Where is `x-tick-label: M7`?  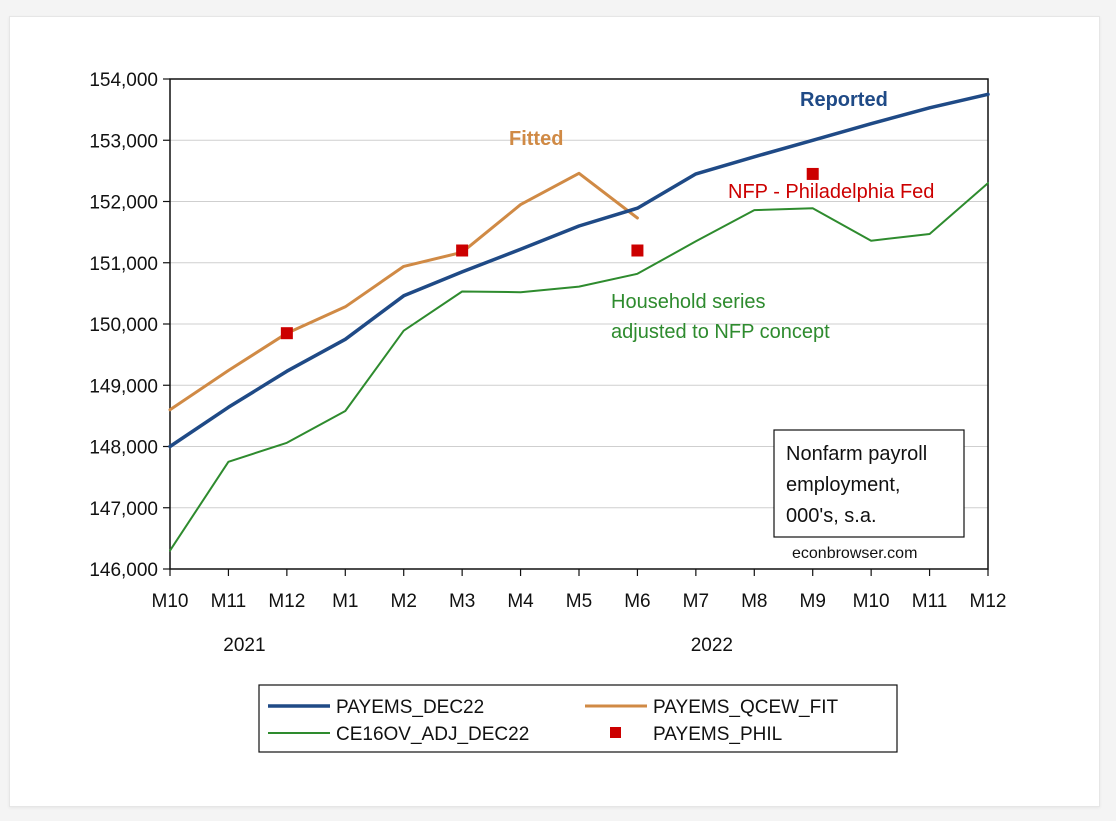 x-tick-label: M7 is located at coordinates (696, 601).